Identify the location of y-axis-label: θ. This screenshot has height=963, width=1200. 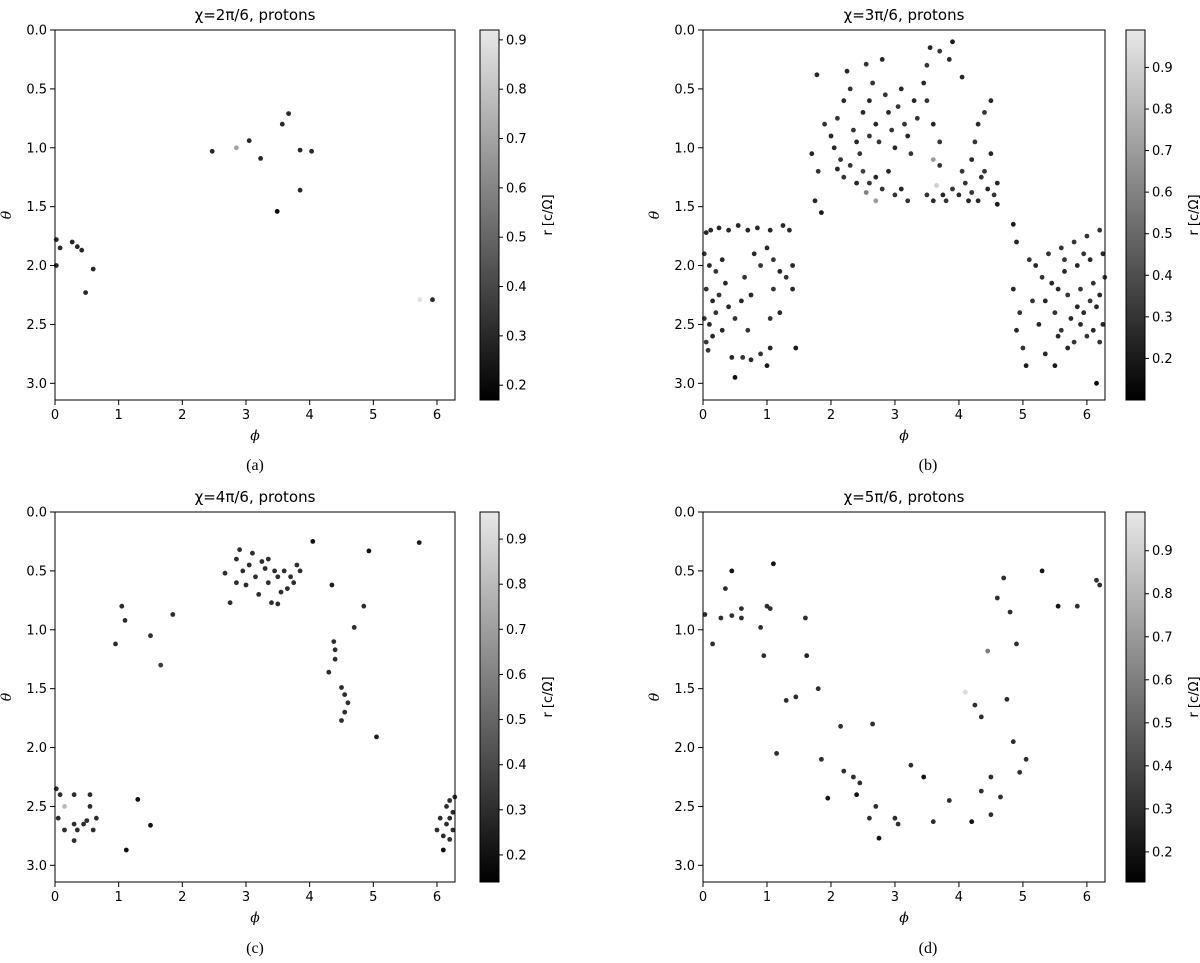
(655, 696).